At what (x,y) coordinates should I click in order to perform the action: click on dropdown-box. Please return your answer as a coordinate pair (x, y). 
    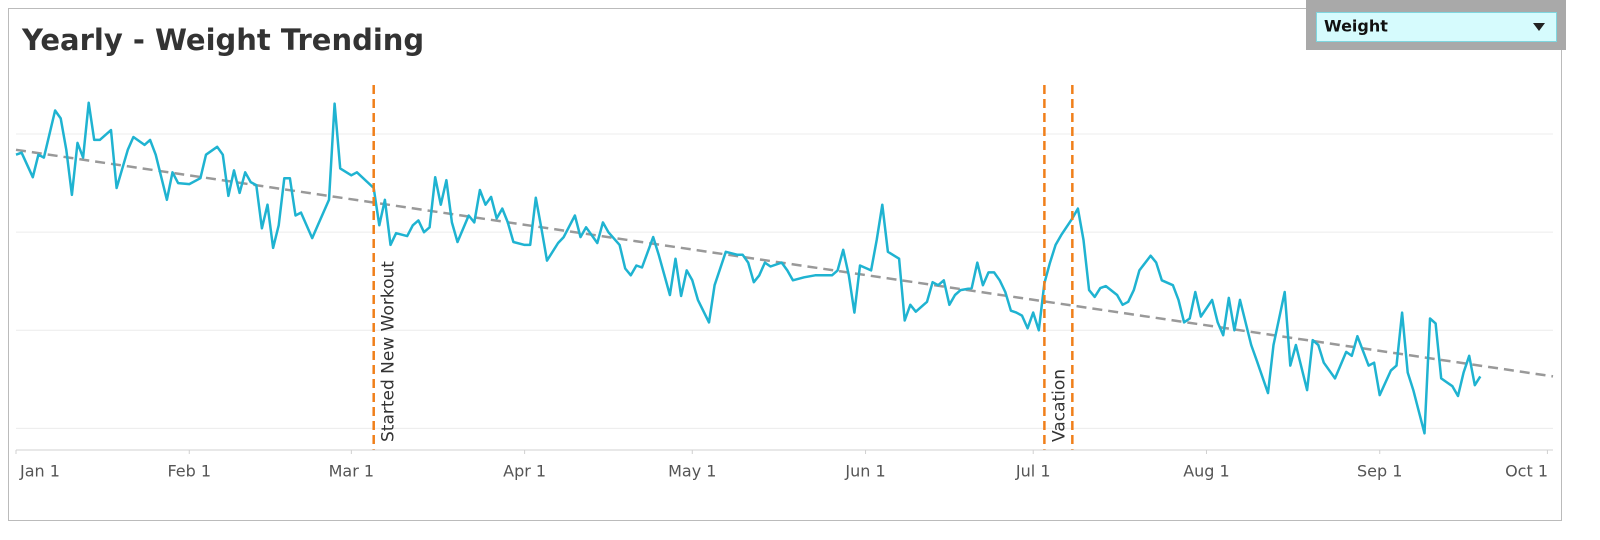
    Looking at the image, I should click on (1436, 27).